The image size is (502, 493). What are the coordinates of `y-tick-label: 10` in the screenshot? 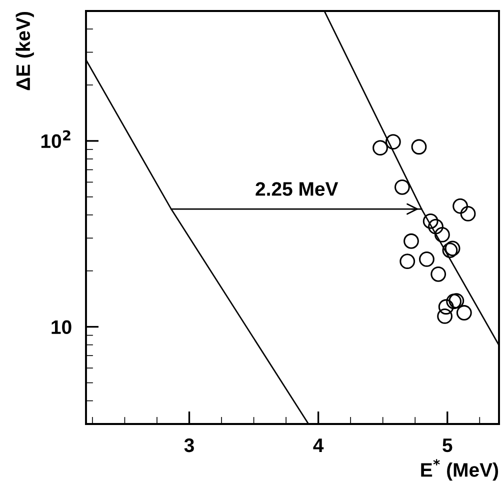 It's located at (62, 327).